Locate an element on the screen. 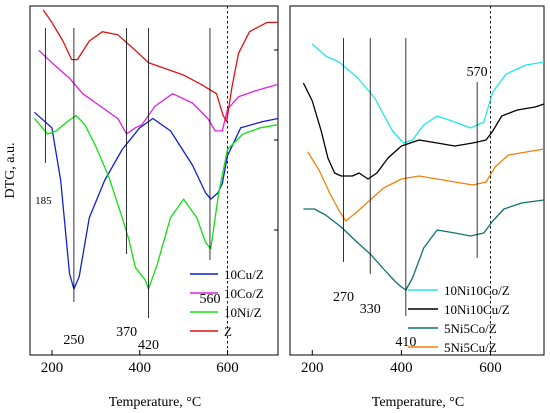 Image resolution: width=550 pixels, height=413 pixels. legend-entry: 10Ni/Z is located at coordinates (243, 312).